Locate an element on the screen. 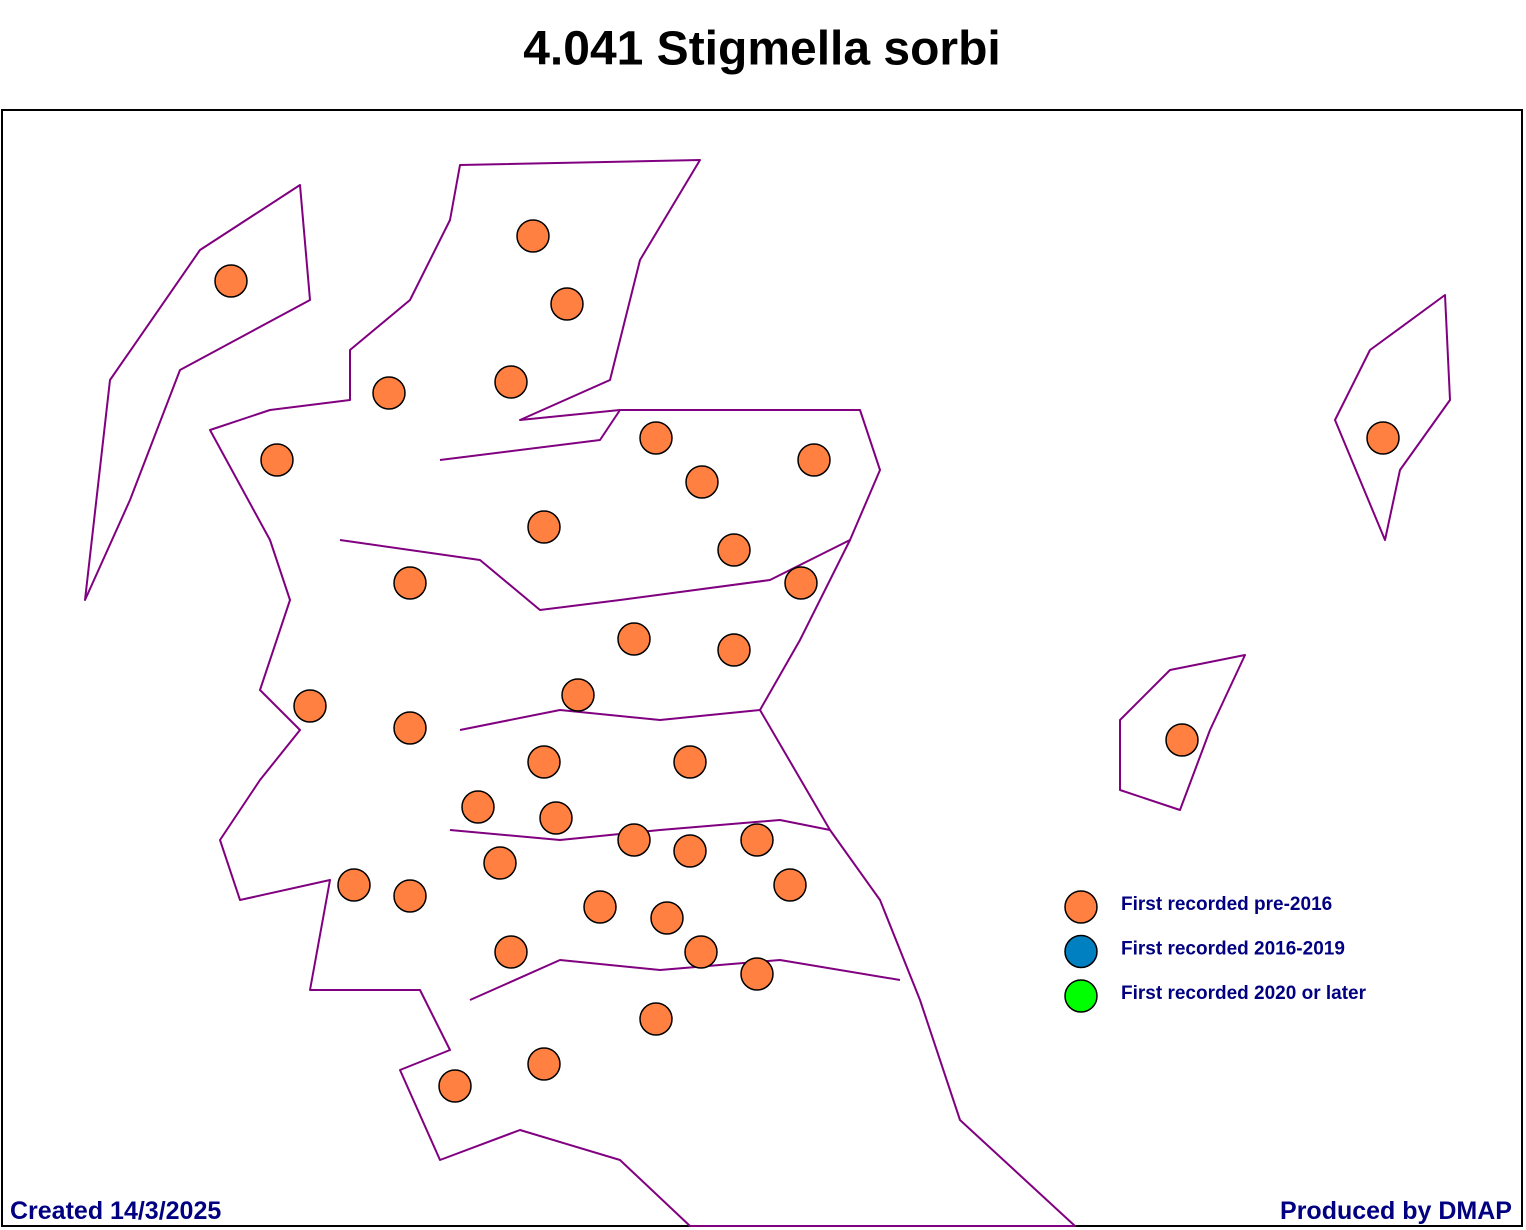  orkney is located at coordinates (1182, 732).